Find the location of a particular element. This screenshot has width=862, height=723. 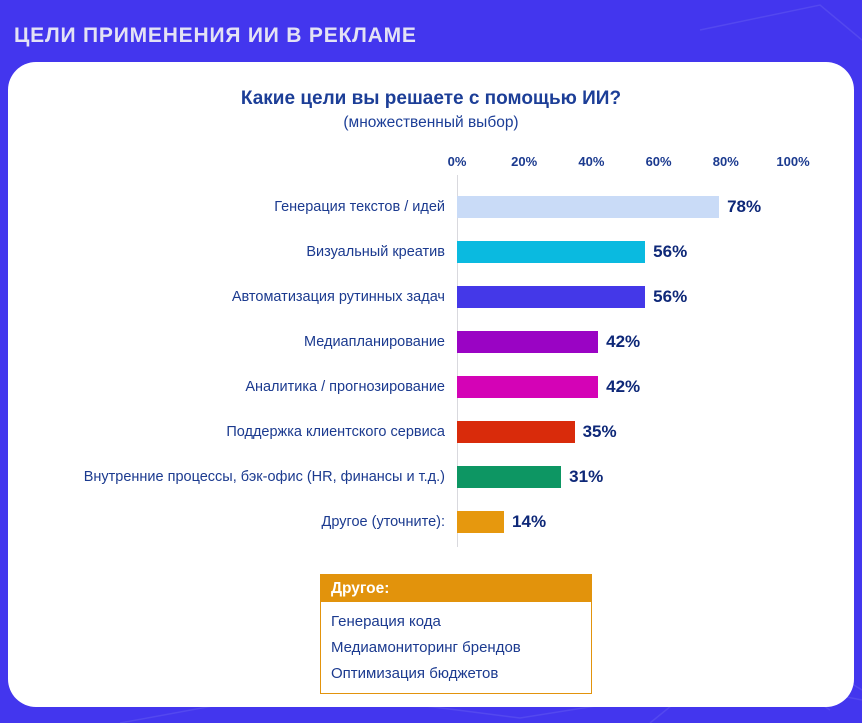

chart-row: Генерация текстов / идей 78% is located at coordinates (431, 206).